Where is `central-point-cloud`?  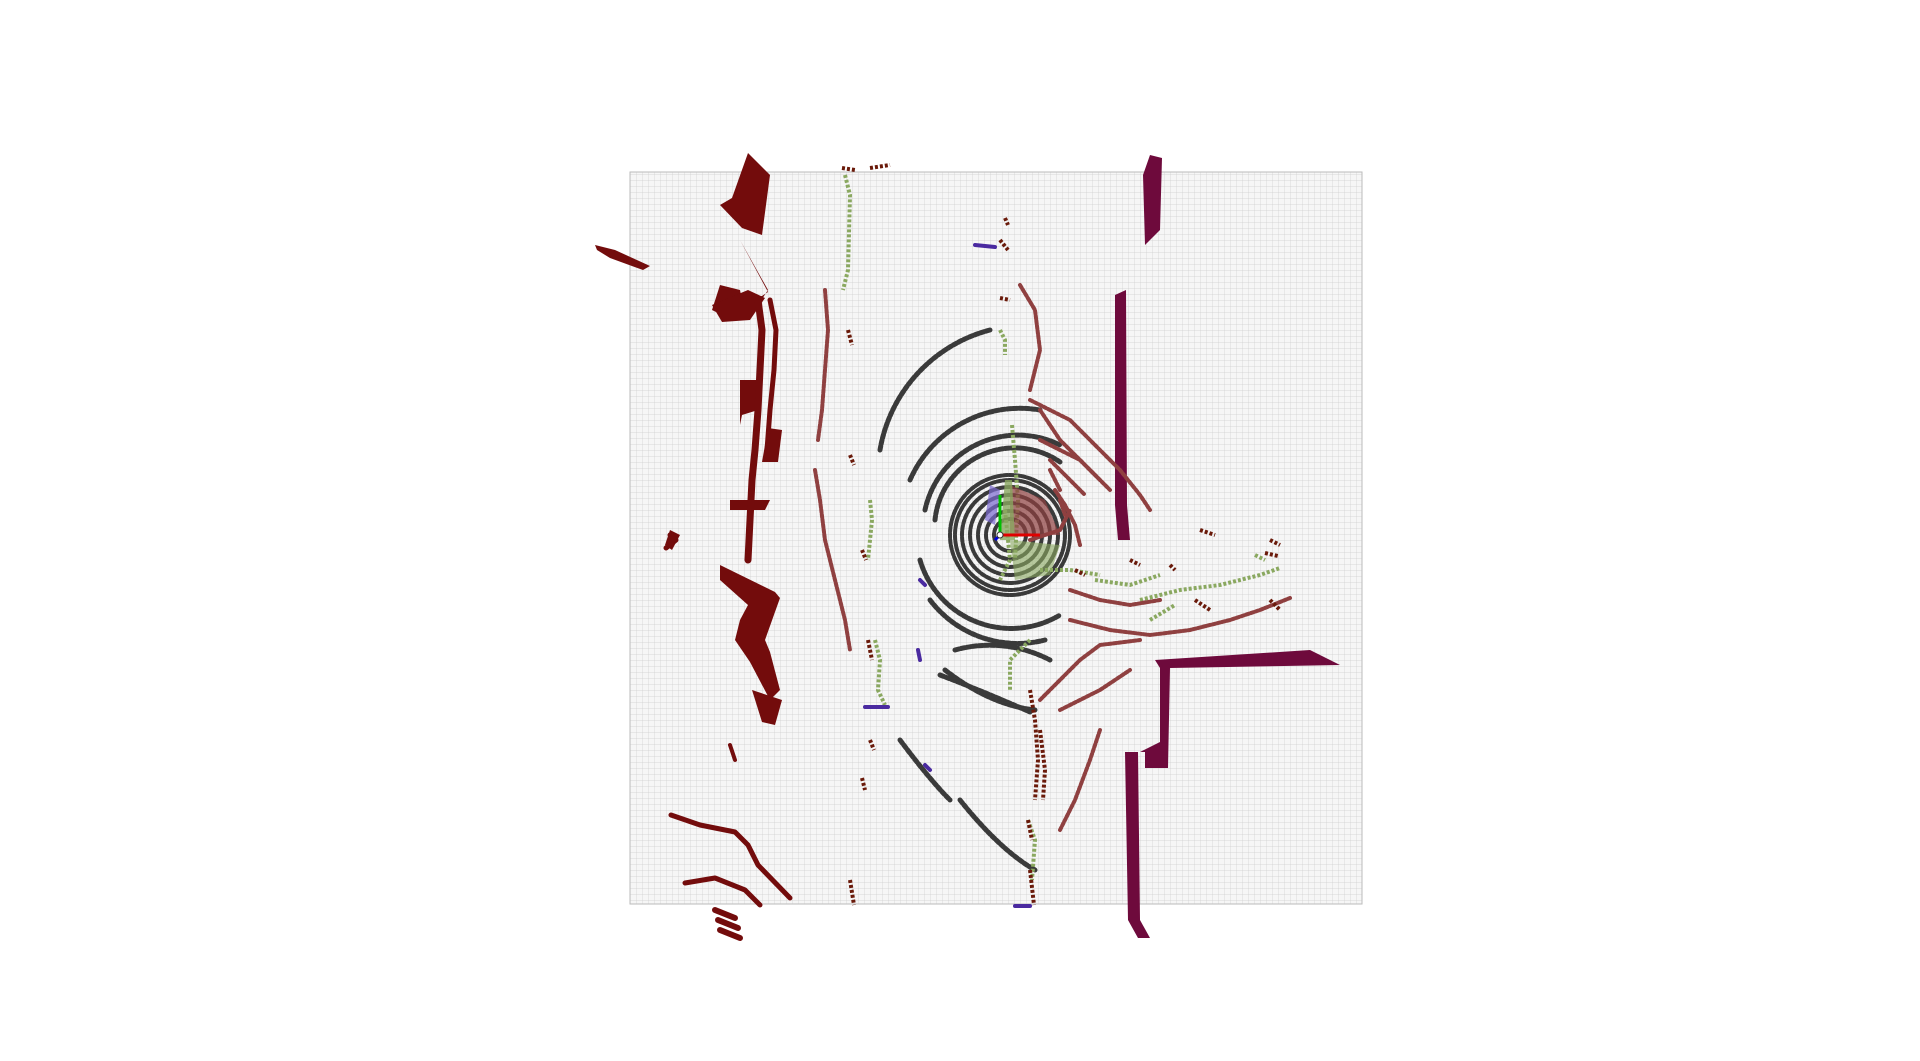
central-point-cloud is located at coordinates (1022, 530).